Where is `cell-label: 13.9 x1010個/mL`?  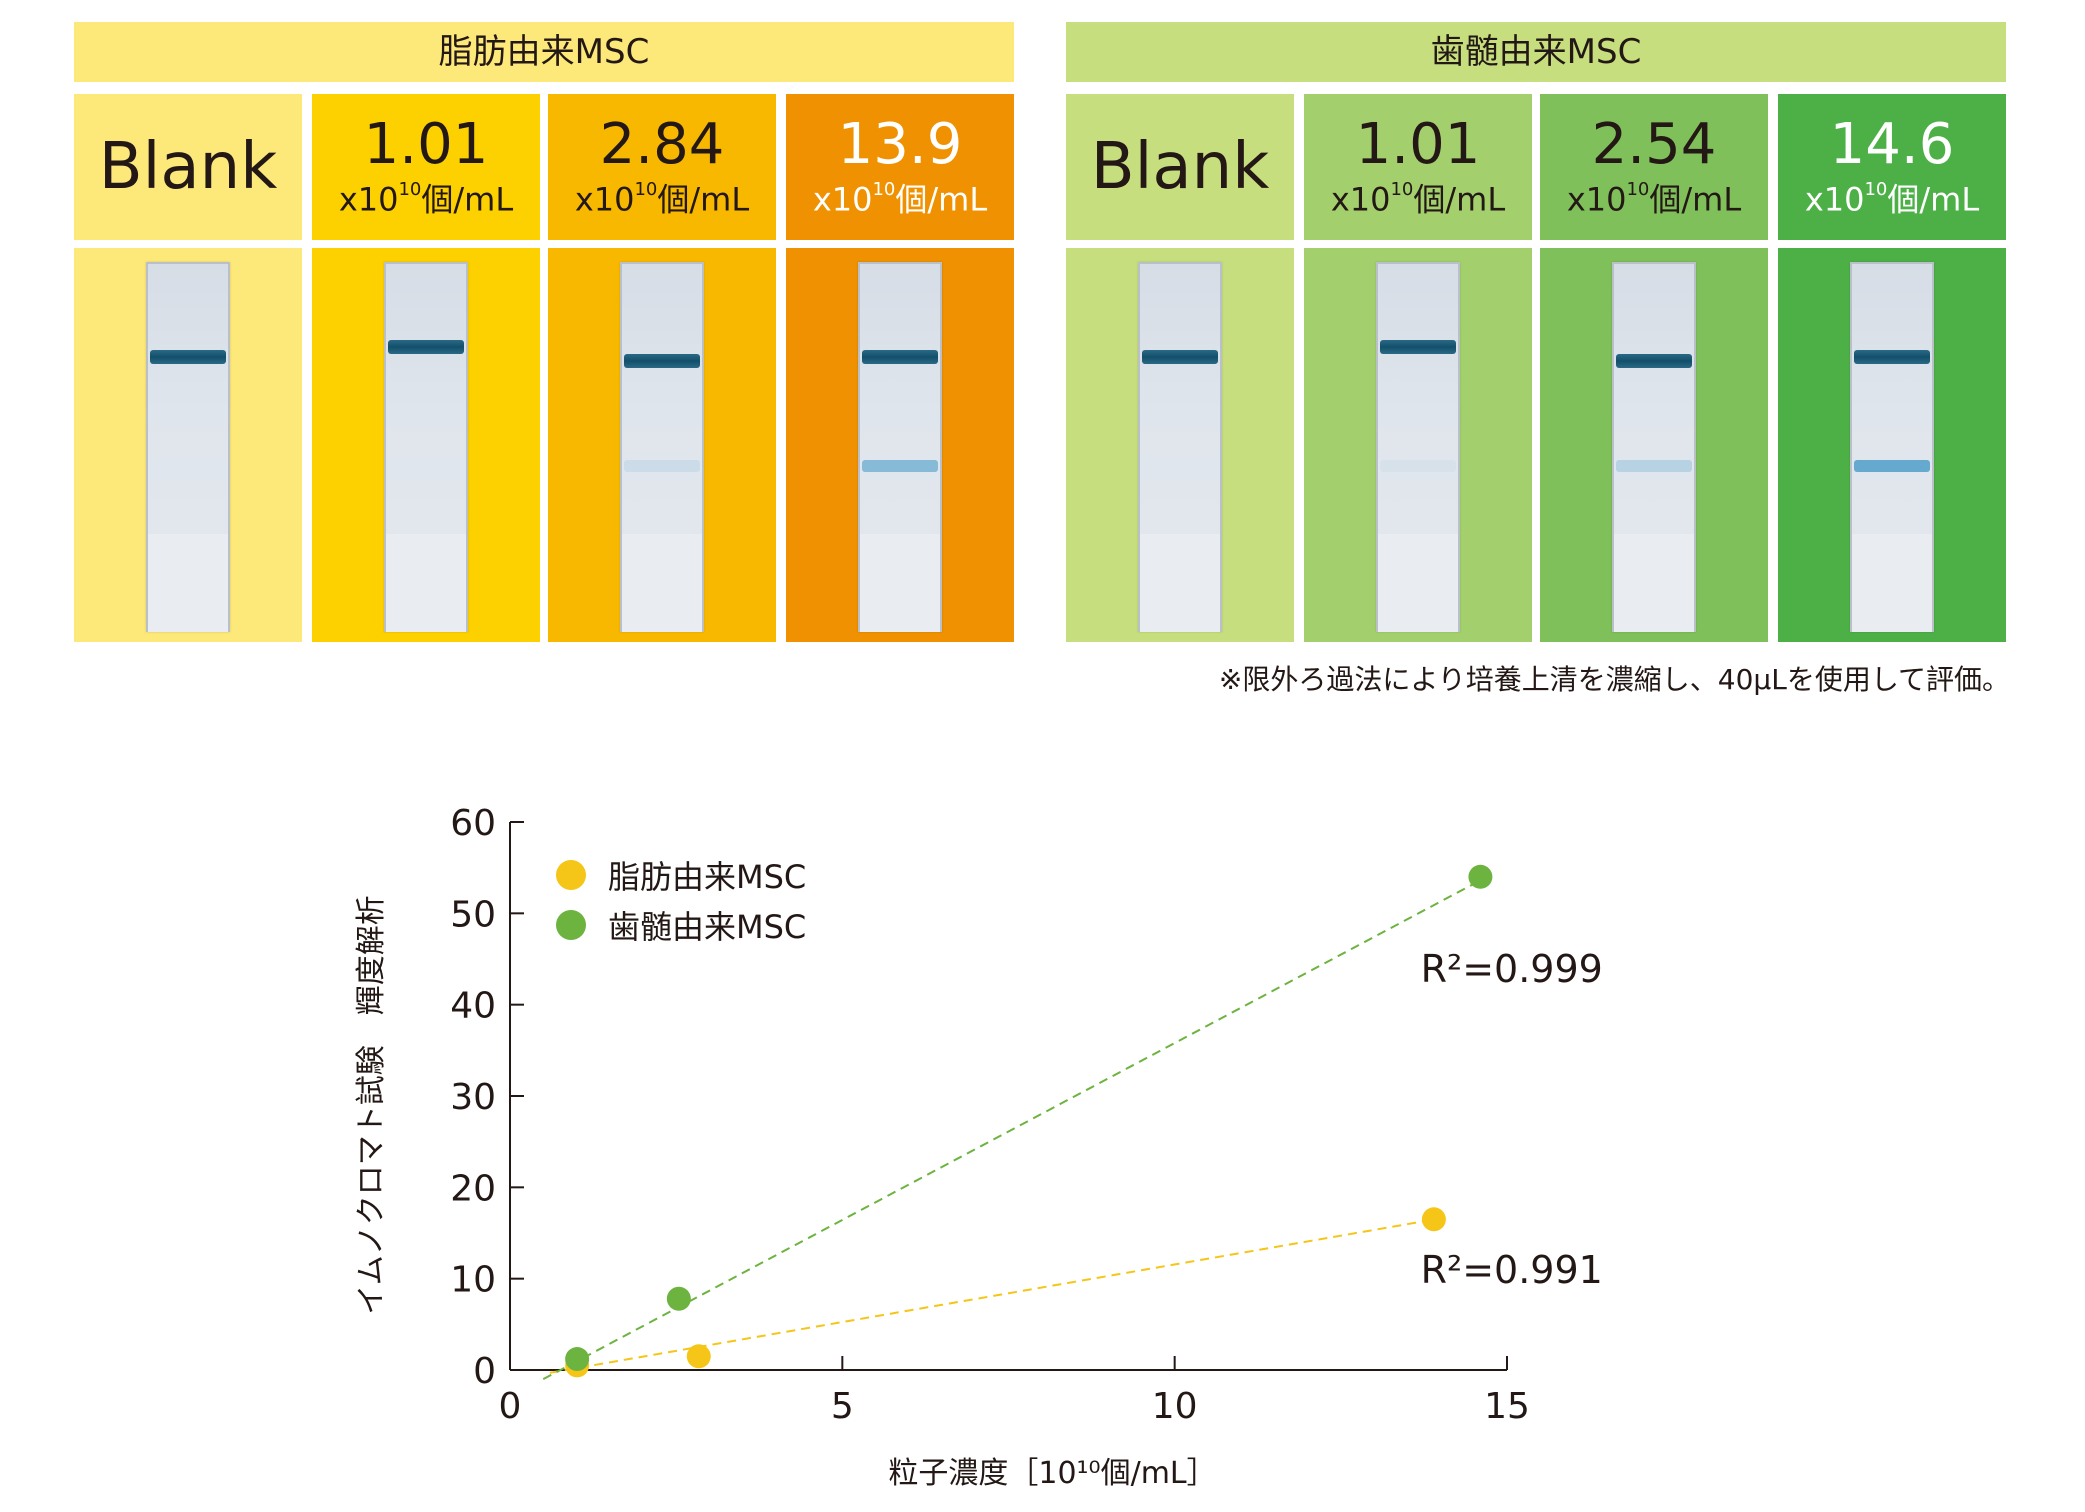 cell-label: 13.9 x1010個/mL is located at coordinates (900, 167).